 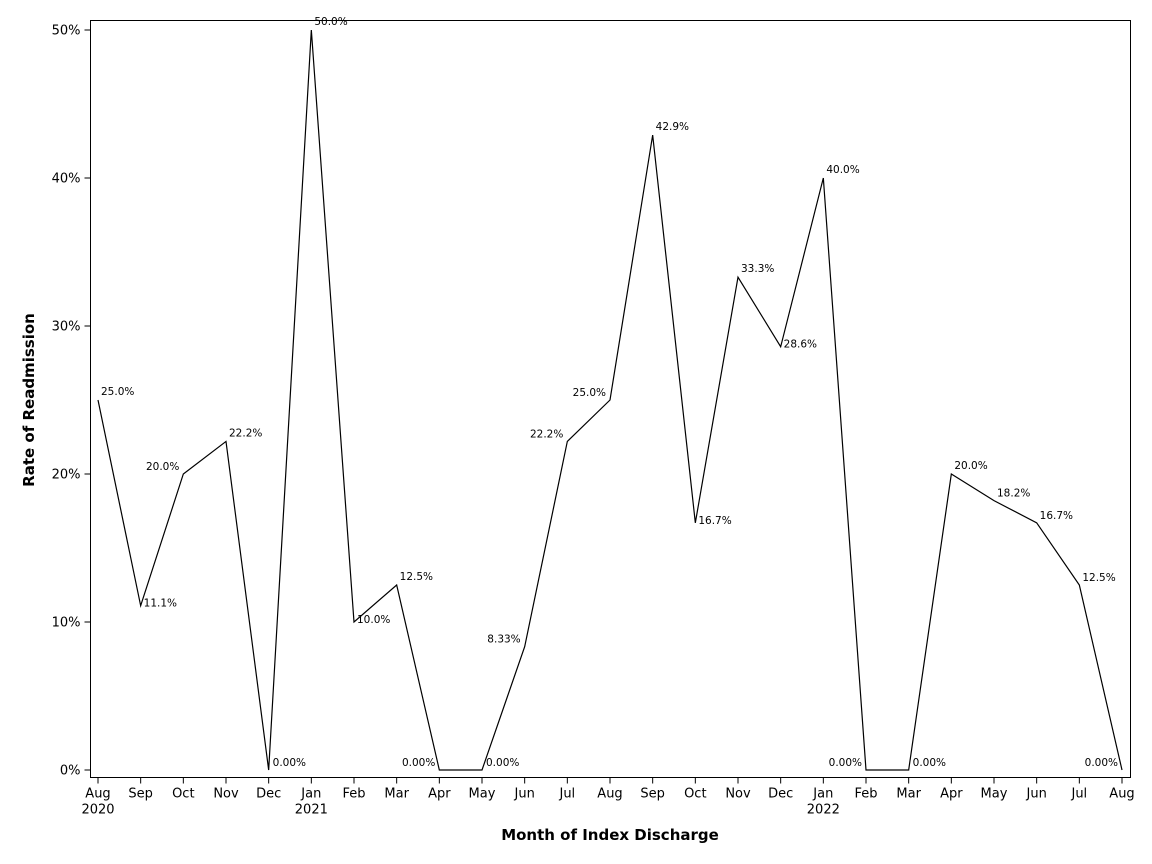 What do you see at coordinates (29, 400) in the screenshot?
I see `y-axis-title: Rate of Readmission` at bounding box center [29, 400].